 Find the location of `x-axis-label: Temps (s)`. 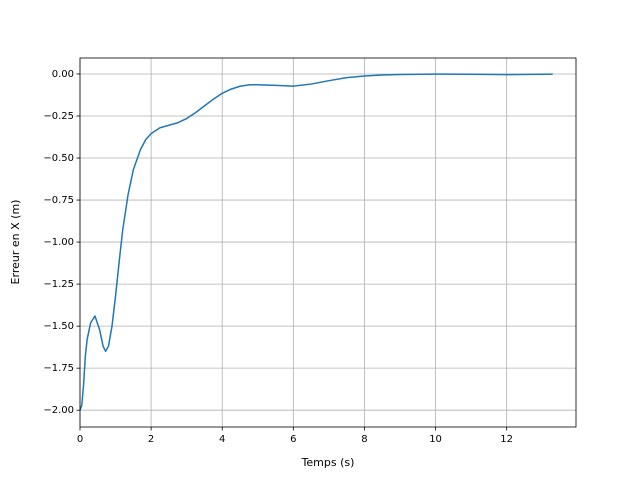

x-axis-label: Temps (s) is located at coordinates (328, 462).